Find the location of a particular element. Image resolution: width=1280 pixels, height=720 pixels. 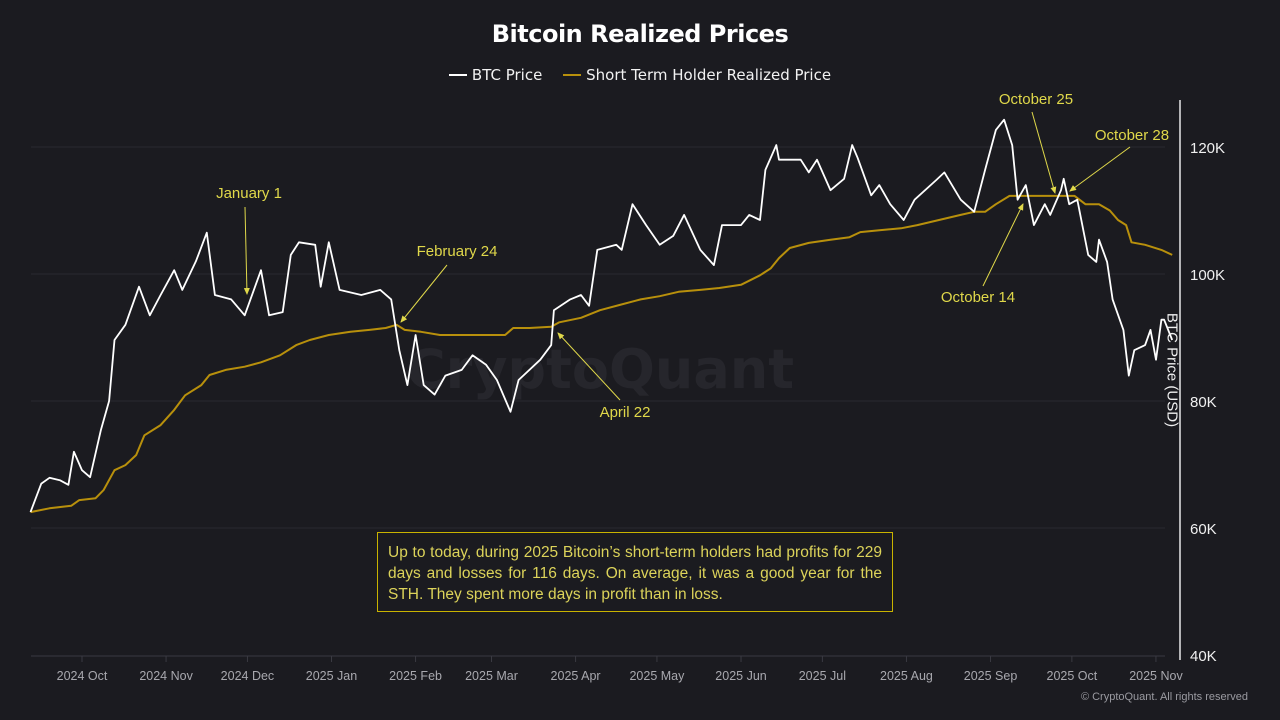

legend-swatch-btc is located at coordinates (457, 75).